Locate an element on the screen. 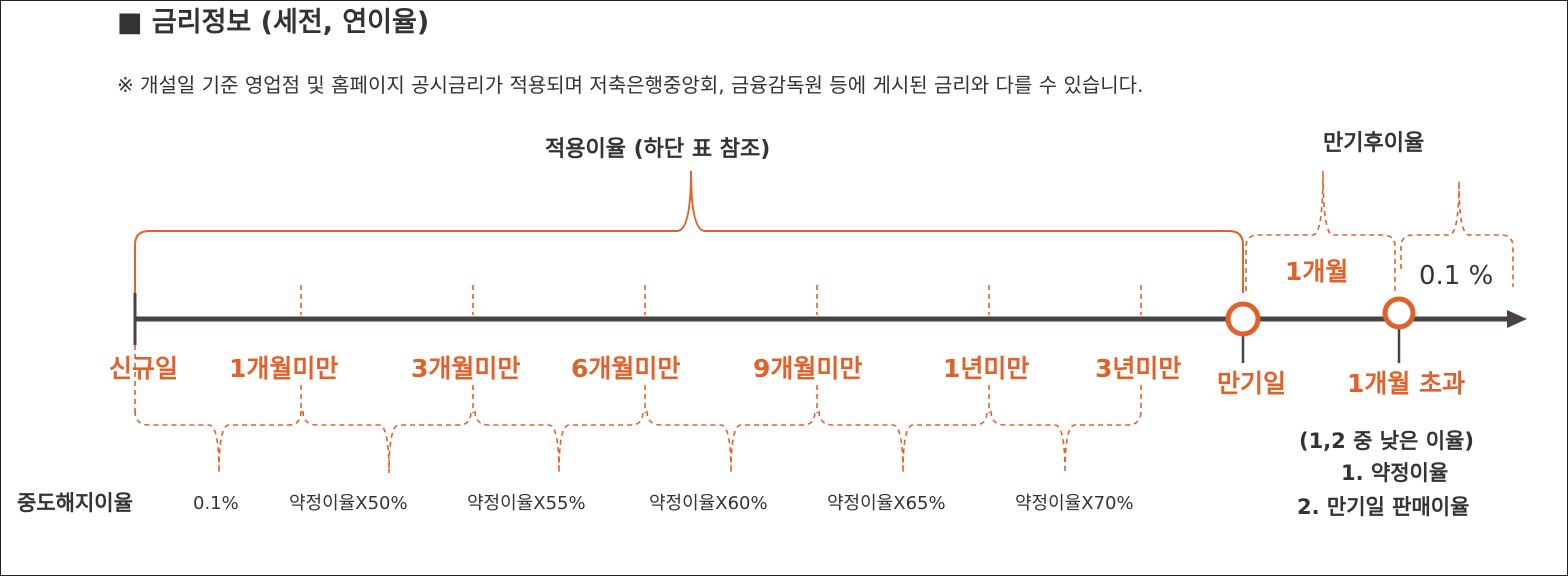  stage-label-3y: 3년미만 is located at coordinates (1138, 368).